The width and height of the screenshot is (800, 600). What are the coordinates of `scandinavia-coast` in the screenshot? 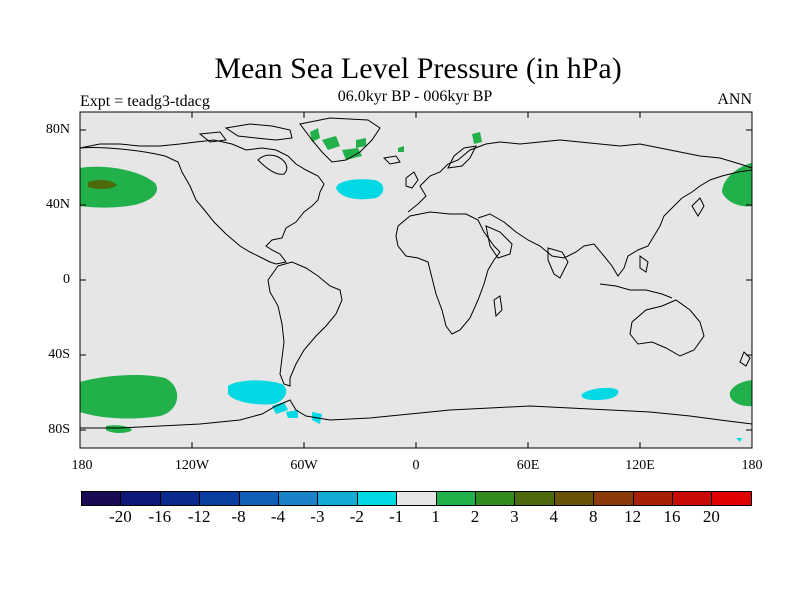 It's located at (462, 157).